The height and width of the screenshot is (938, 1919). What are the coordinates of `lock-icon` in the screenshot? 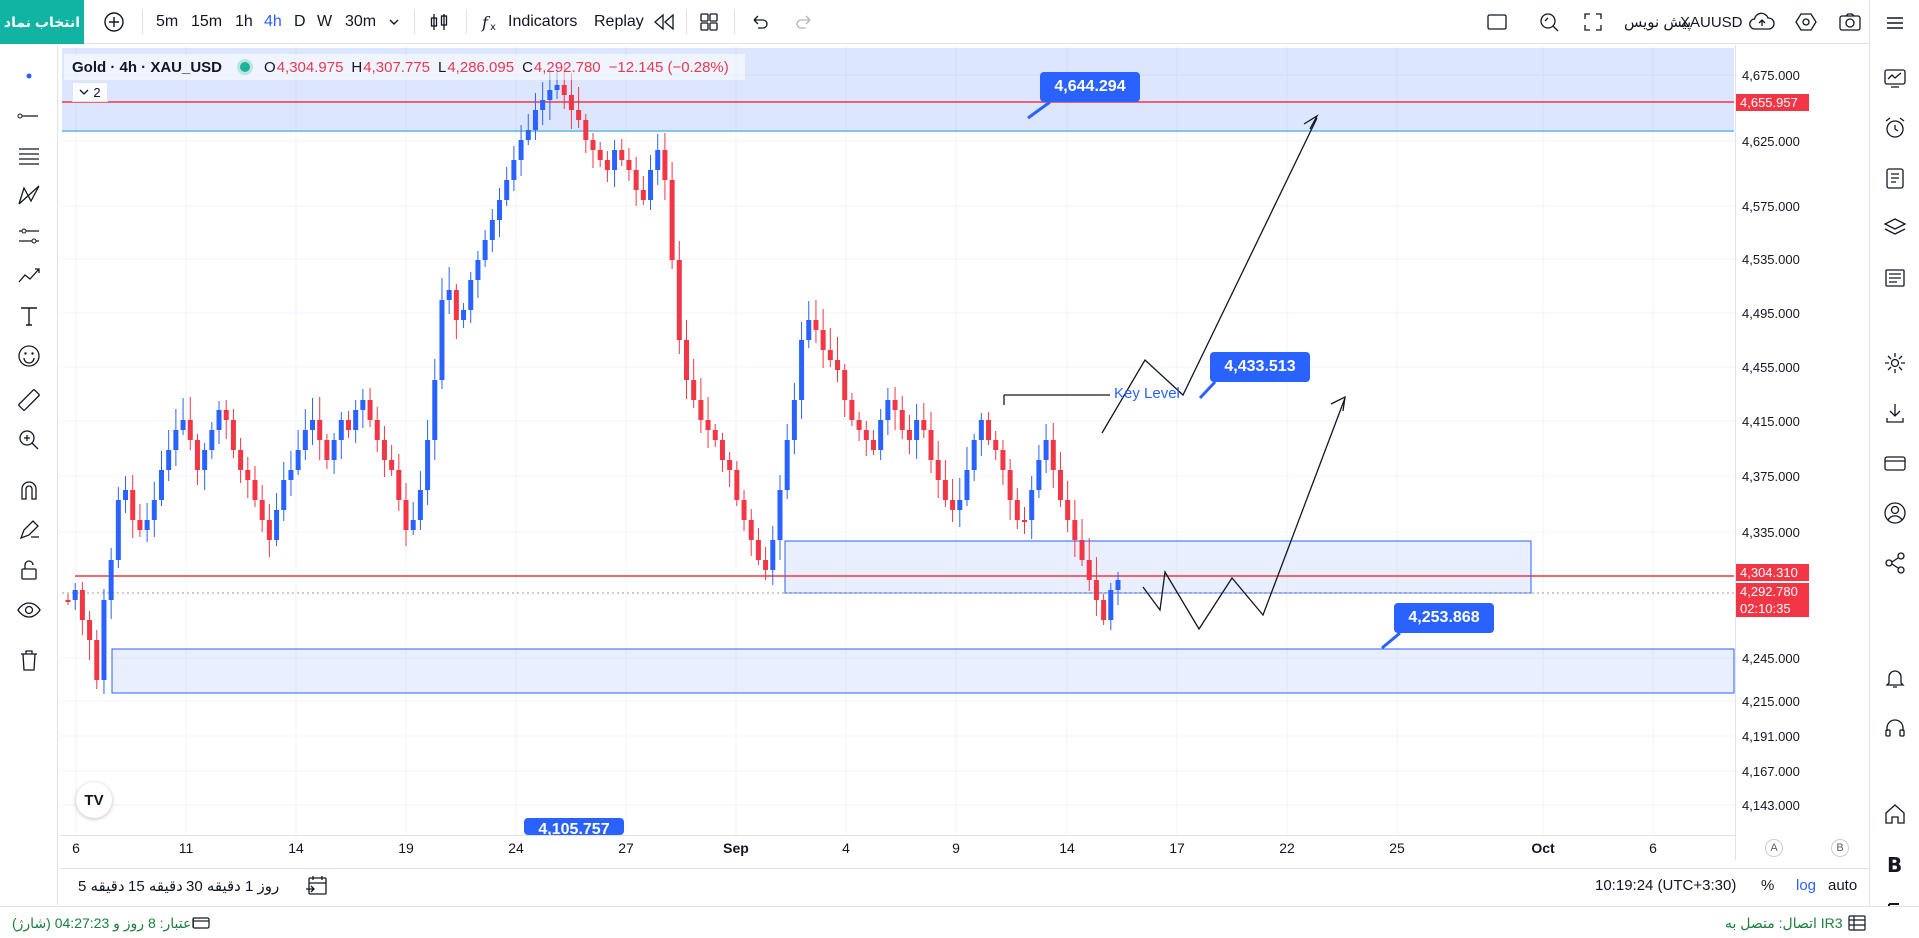 It's located at (29, 570).